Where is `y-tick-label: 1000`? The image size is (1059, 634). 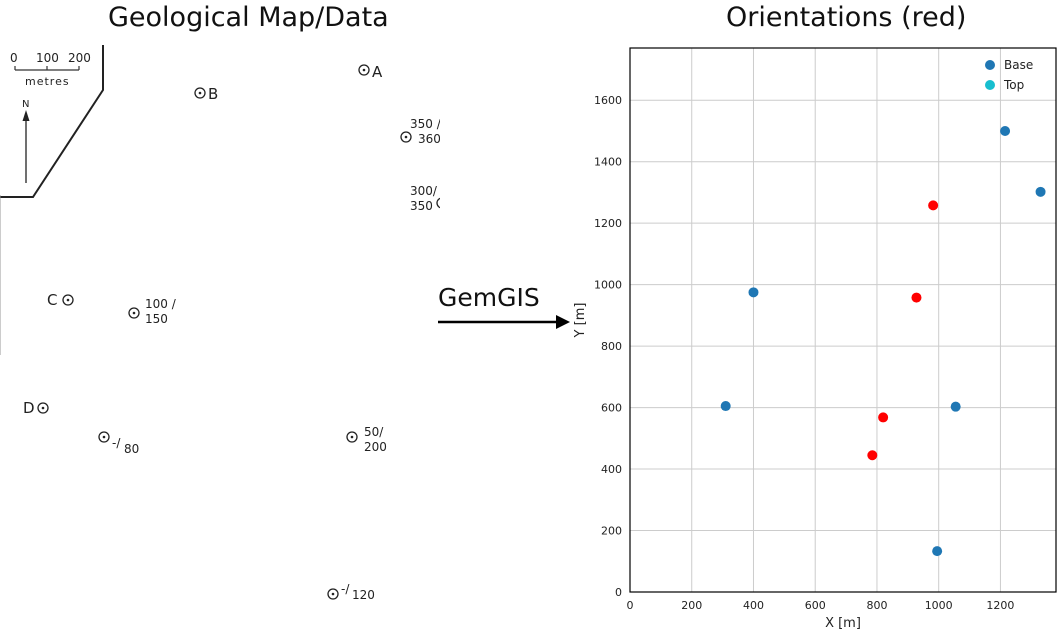
y-tick-label: 1000 is located at coordinates (608, 285).